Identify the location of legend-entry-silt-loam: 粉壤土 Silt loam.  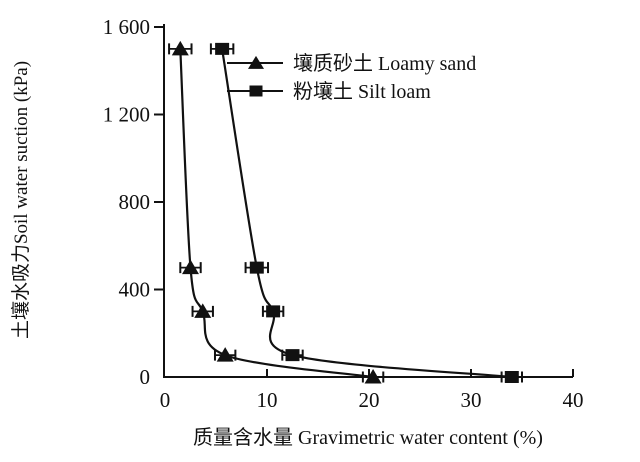
(329, 91).